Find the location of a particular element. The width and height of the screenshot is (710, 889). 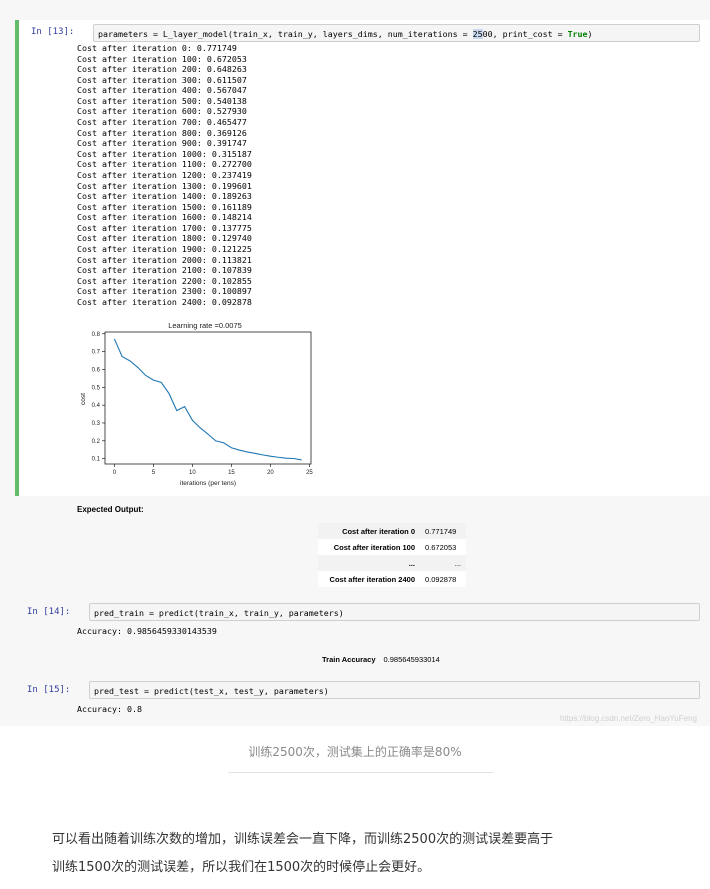

output-line: Cost after iteration 1200: 0.237419 is located at coordinates (164, 174).